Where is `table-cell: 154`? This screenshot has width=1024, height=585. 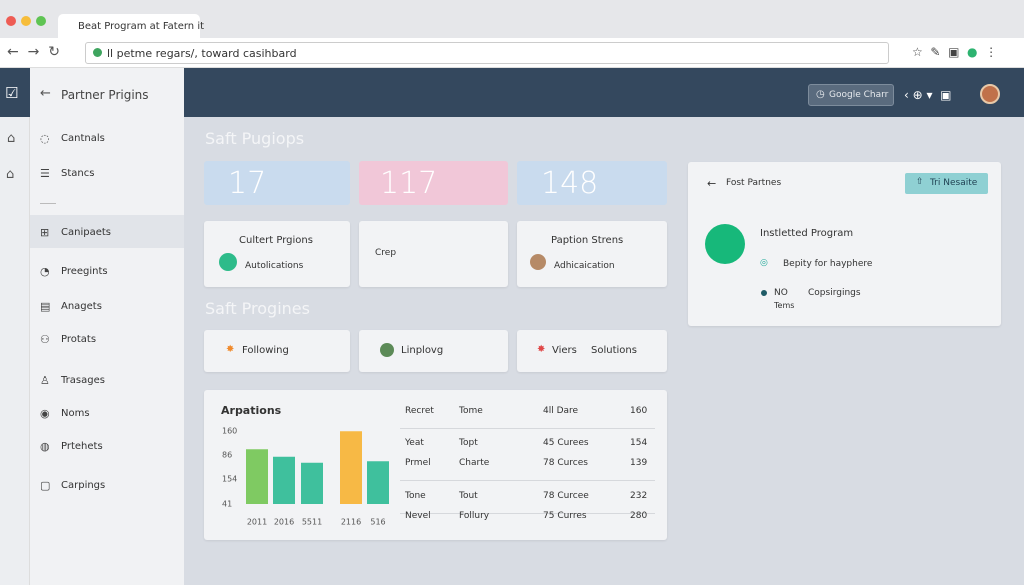 table-cell: 154 is located at coordinates (639, 443).